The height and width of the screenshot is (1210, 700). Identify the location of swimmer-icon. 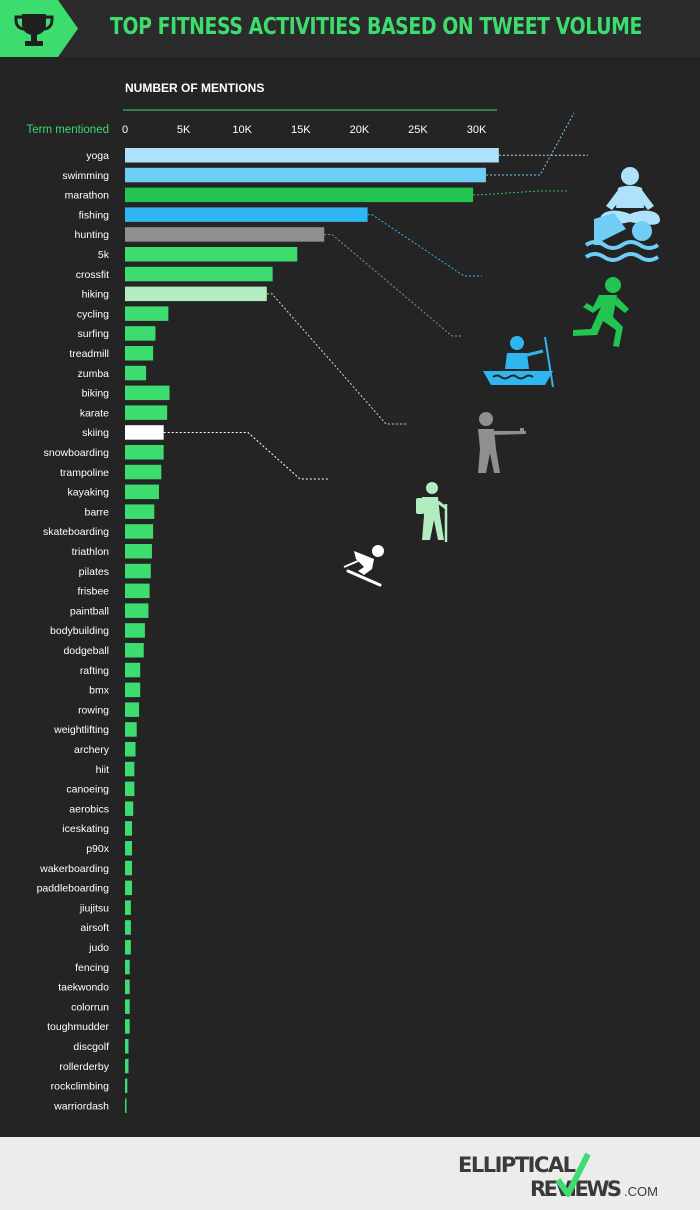
(622, 237).